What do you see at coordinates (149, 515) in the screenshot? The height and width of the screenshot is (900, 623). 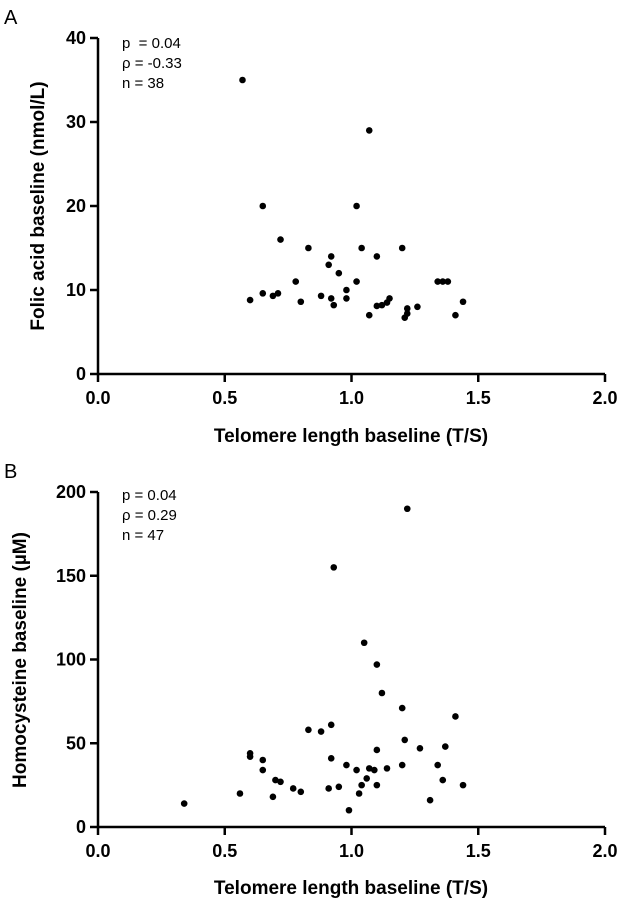 I see `stat-rho: ρ = 0.29` at bounding box center [149, 515].